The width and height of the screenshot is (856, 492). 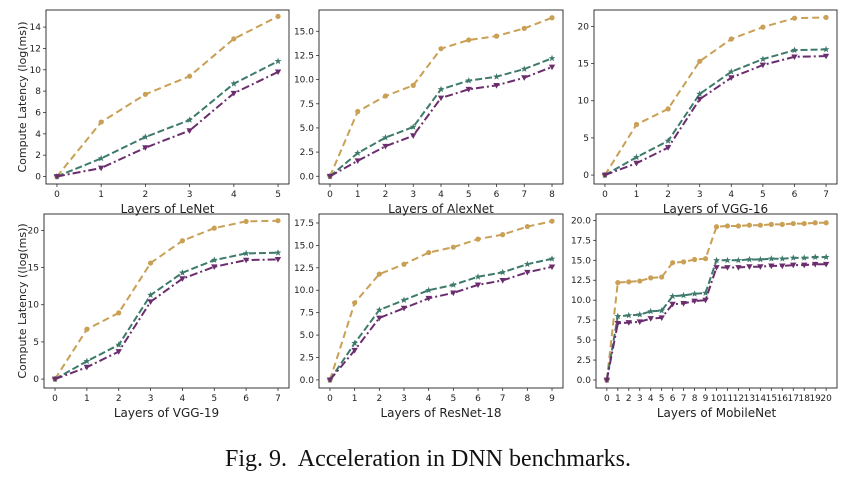 I want to click on x-tick-label: 9, so click(x=552, y=399).